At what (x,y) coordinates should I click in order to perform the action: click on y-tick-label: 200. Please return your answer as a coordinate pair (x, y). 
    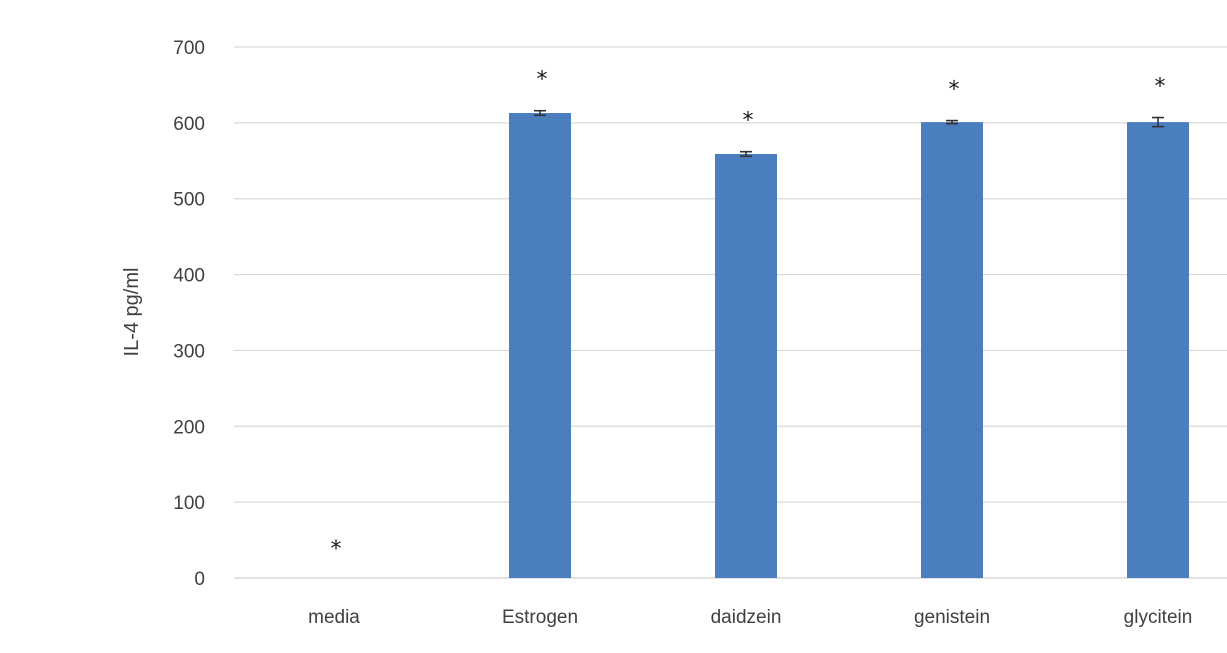
    Looking at the image, I should click on (189, 427).